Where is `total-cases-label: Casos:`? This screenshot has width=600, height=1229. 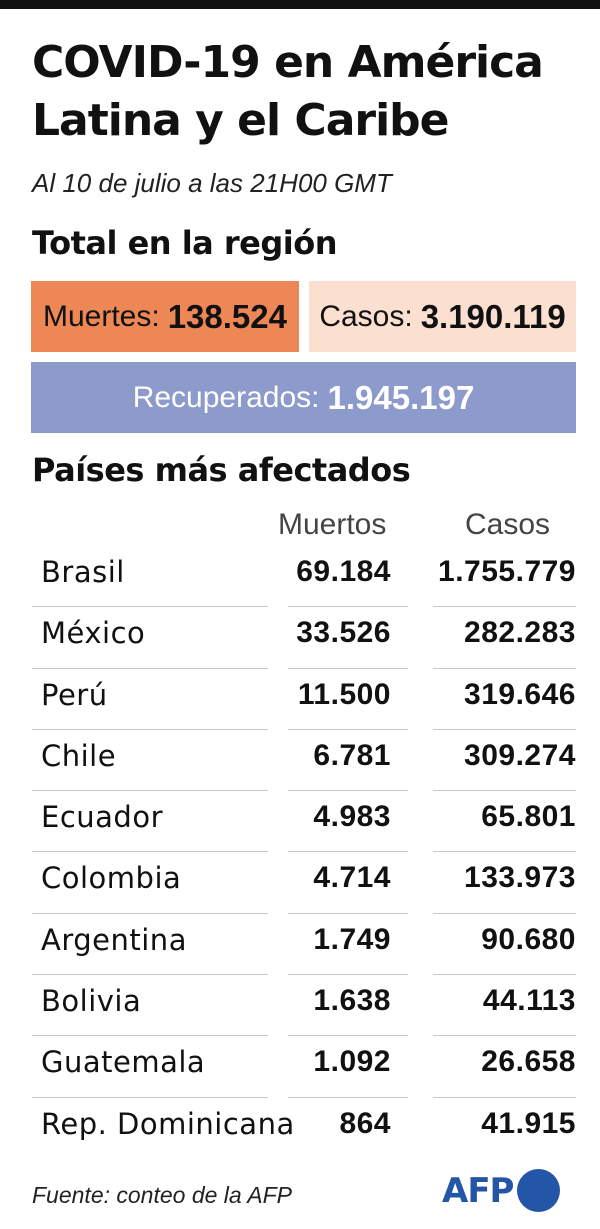
total-cases-label: Casos: is located at coordinates (366, 316).